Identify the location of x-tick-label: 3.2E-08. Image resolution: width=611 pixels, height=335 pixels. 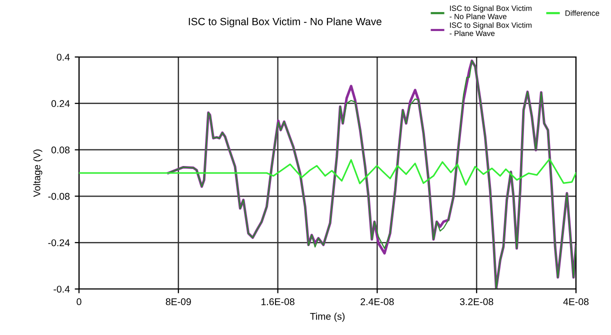
(477, 302).